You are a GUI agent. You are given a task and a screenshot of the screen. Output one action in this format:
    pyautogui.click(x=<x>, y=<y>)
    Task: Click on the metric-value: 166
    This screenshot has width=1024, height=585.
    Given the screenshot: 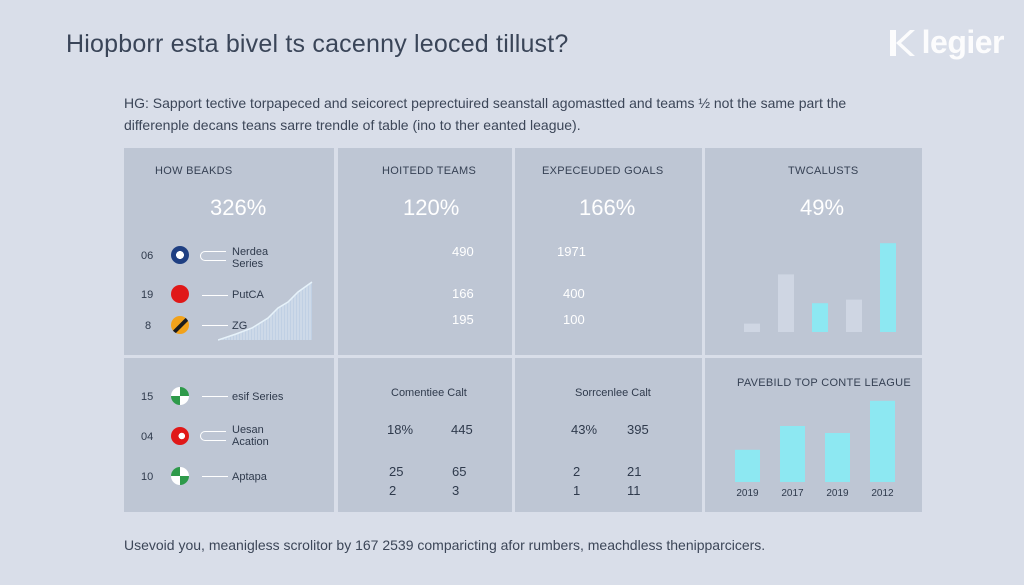 What is the action you would take?
    pyautogui.click(x=463, y=293)
    